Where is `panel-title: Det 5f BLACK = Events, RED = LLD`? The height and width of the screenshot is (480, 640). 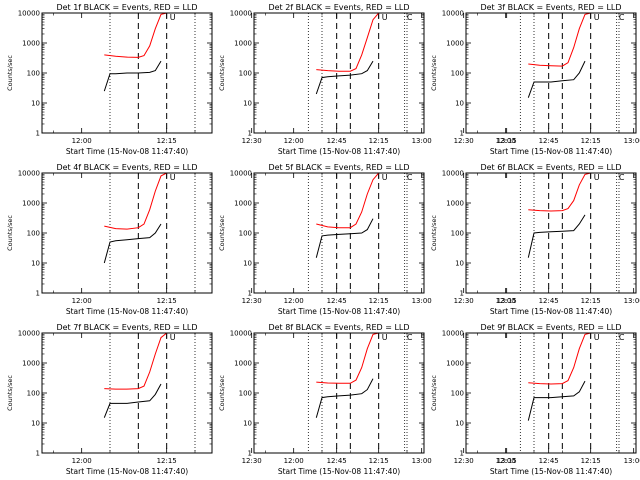
panel-title: Det 5f BLACK = Events, RED = LLD is located at coordinates (338, 167).